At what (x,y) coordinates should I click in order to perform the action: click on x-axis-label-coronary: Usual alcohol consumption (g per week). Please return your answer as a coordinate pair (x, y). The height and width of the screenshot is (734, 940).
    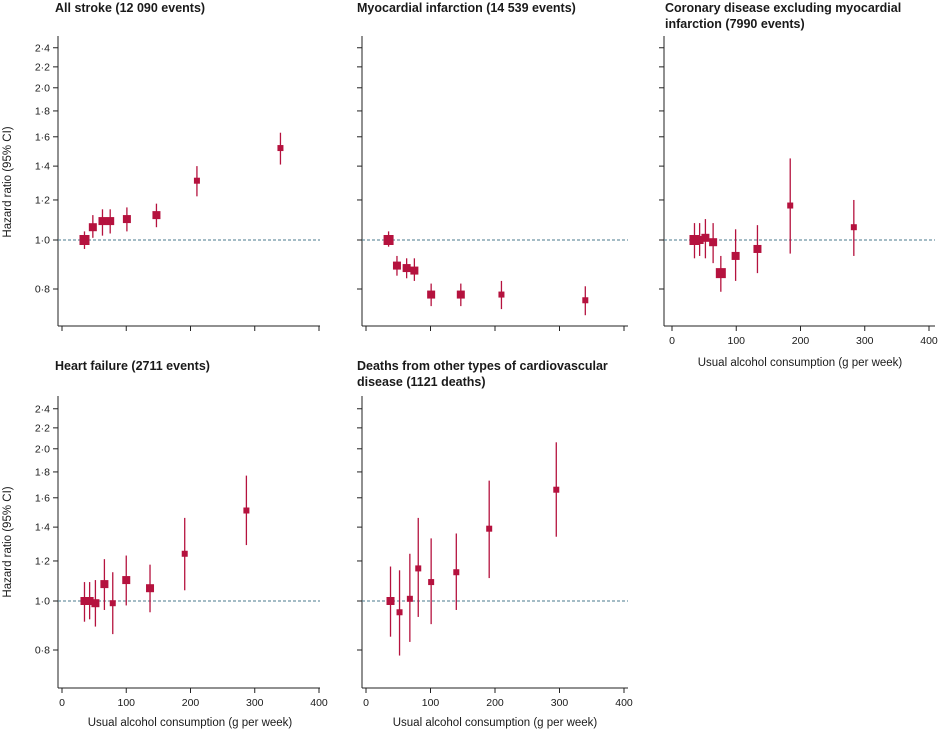
    Looking at the image, I should click on (800, 363).